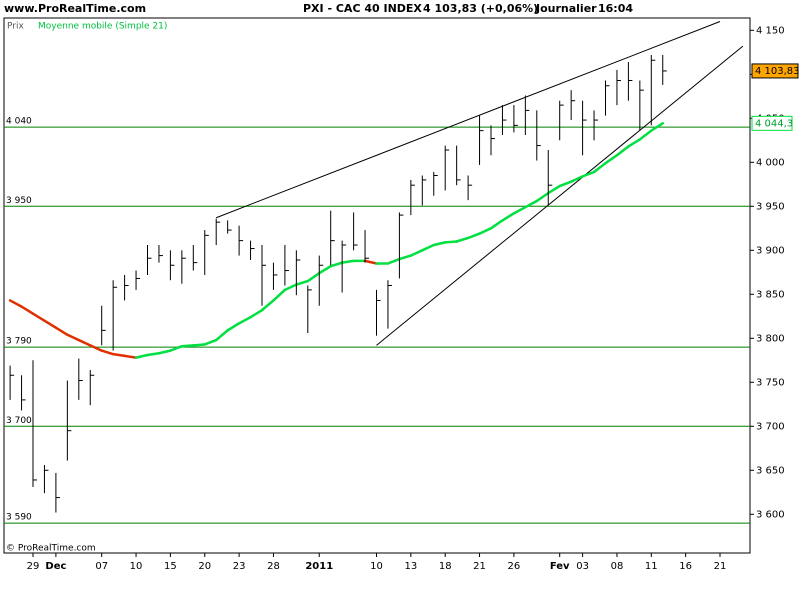 This screenshot has width=800, height=600. What do you see at coordinates (101, 566) in the screenshot?
I see `x-tick-label: 07` at bounding box center [101, 566].